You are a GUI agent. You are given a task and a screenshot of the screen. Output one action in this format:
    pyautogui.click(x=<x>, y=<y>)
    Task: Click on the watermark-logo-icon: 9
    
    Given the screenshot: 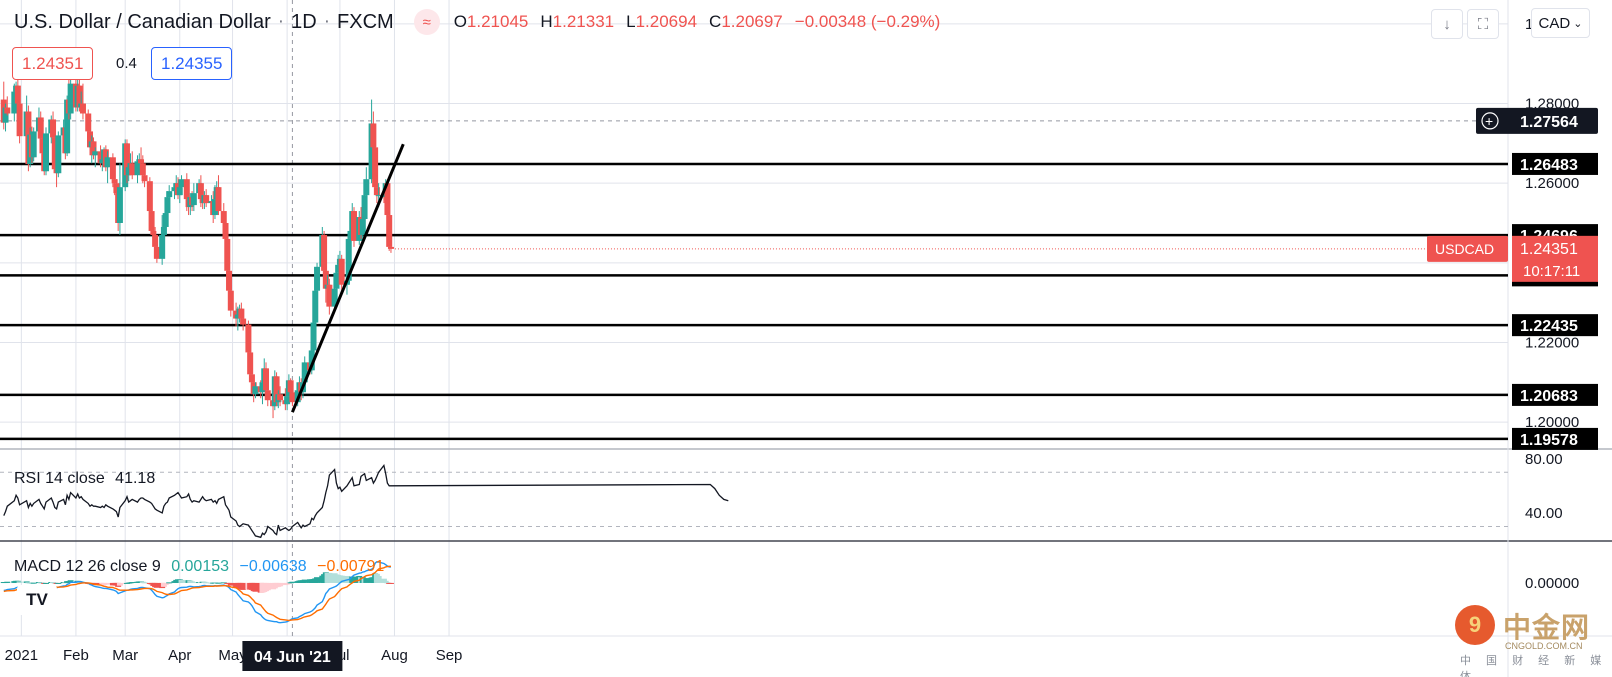 What is the action you would take?
    pyautogui.click(x=1475, y=625)
    